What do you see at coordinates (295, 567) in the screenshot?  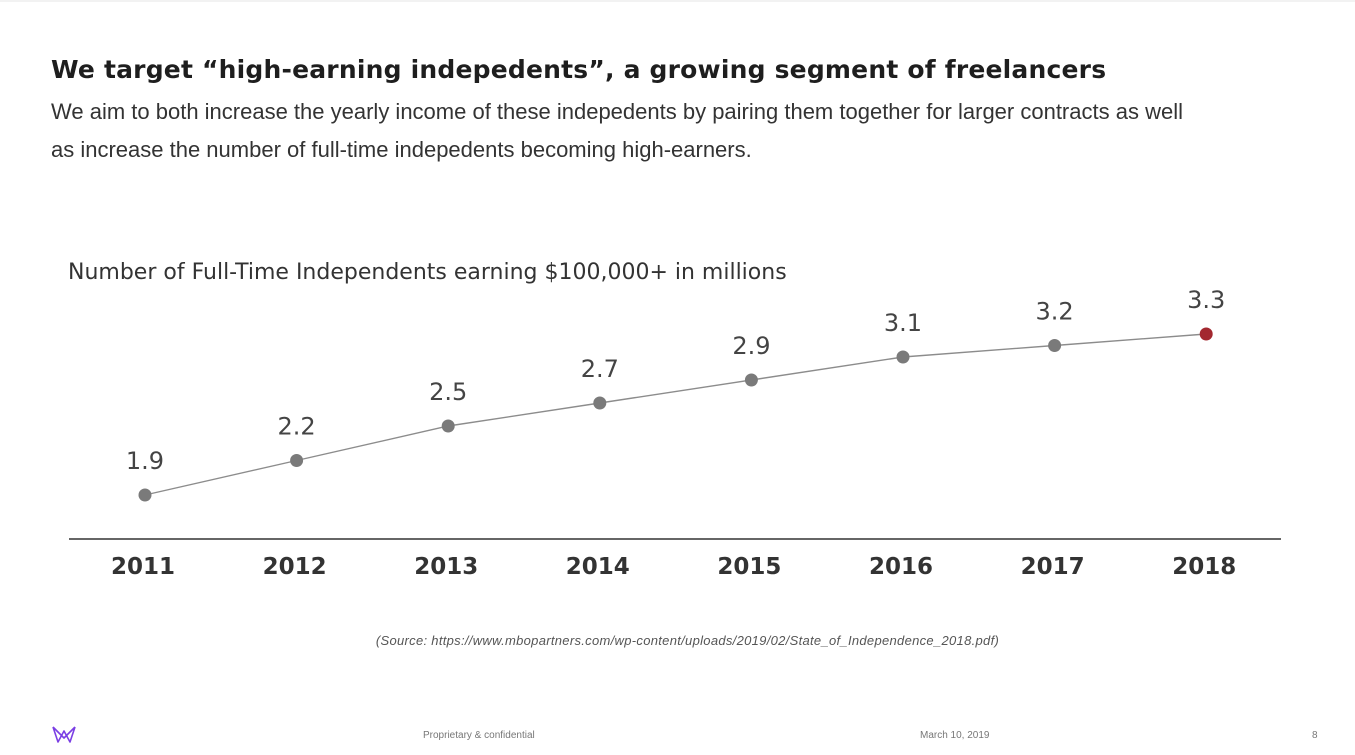 I see `x-tick-label-2012: 2012` at bounding box center [295, 567].